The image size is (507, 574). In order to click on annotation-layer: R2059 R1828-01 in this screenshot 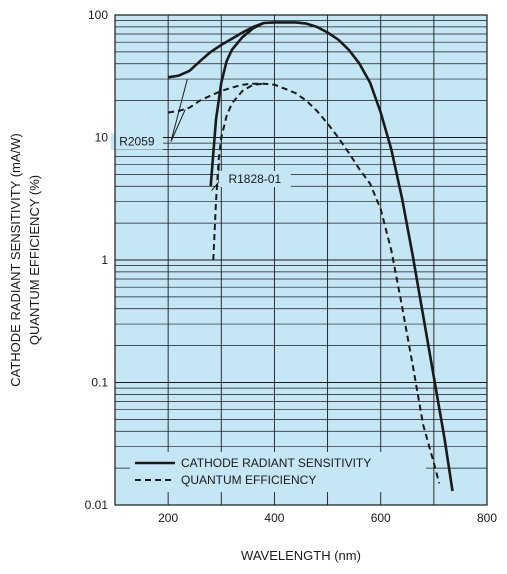, I will do `click(200, 135)`.